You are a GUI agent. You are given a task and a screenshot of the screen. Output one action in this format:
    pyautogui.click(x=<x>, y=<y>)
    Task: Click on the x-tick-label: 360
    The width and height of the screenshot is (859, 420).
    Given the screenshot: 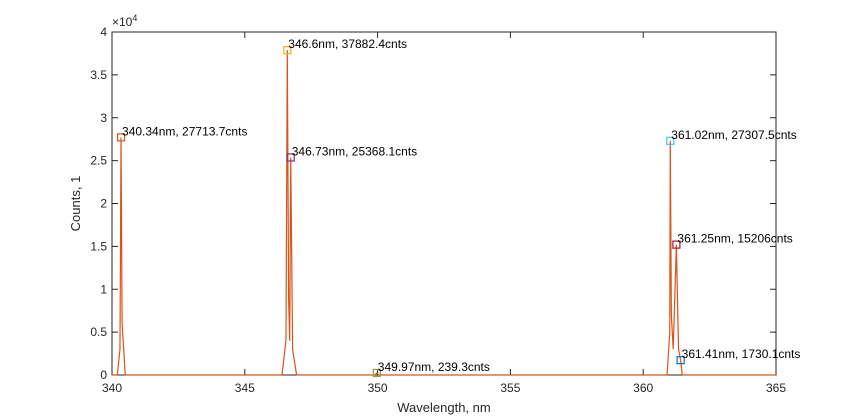 What is the action you would take?
    pyautogui.click(x=643, y=388)
    